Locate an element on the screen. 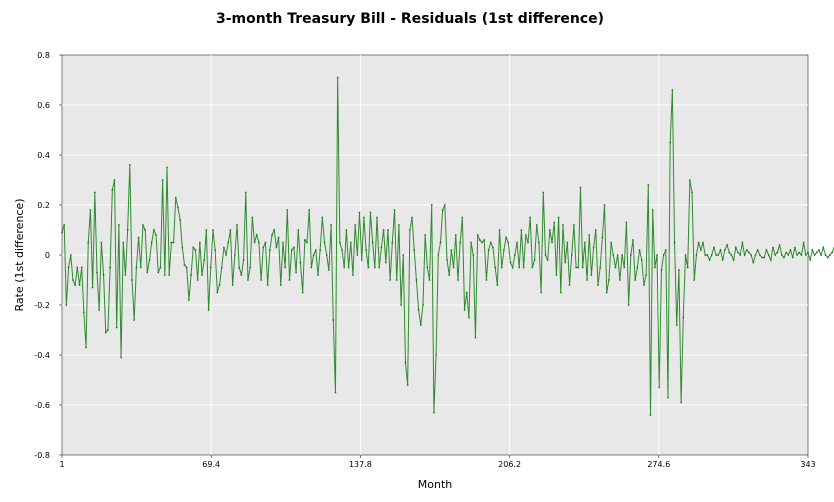  y-axis-title: Rate (1st difference) is located at coordinates (19, 254).